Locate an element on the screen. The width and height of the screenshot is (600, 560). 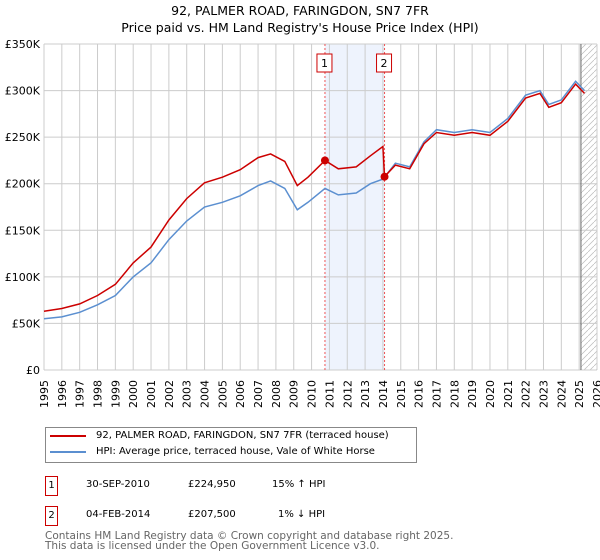
x-tick-label: 2013 is located at coordinates (365, 394).